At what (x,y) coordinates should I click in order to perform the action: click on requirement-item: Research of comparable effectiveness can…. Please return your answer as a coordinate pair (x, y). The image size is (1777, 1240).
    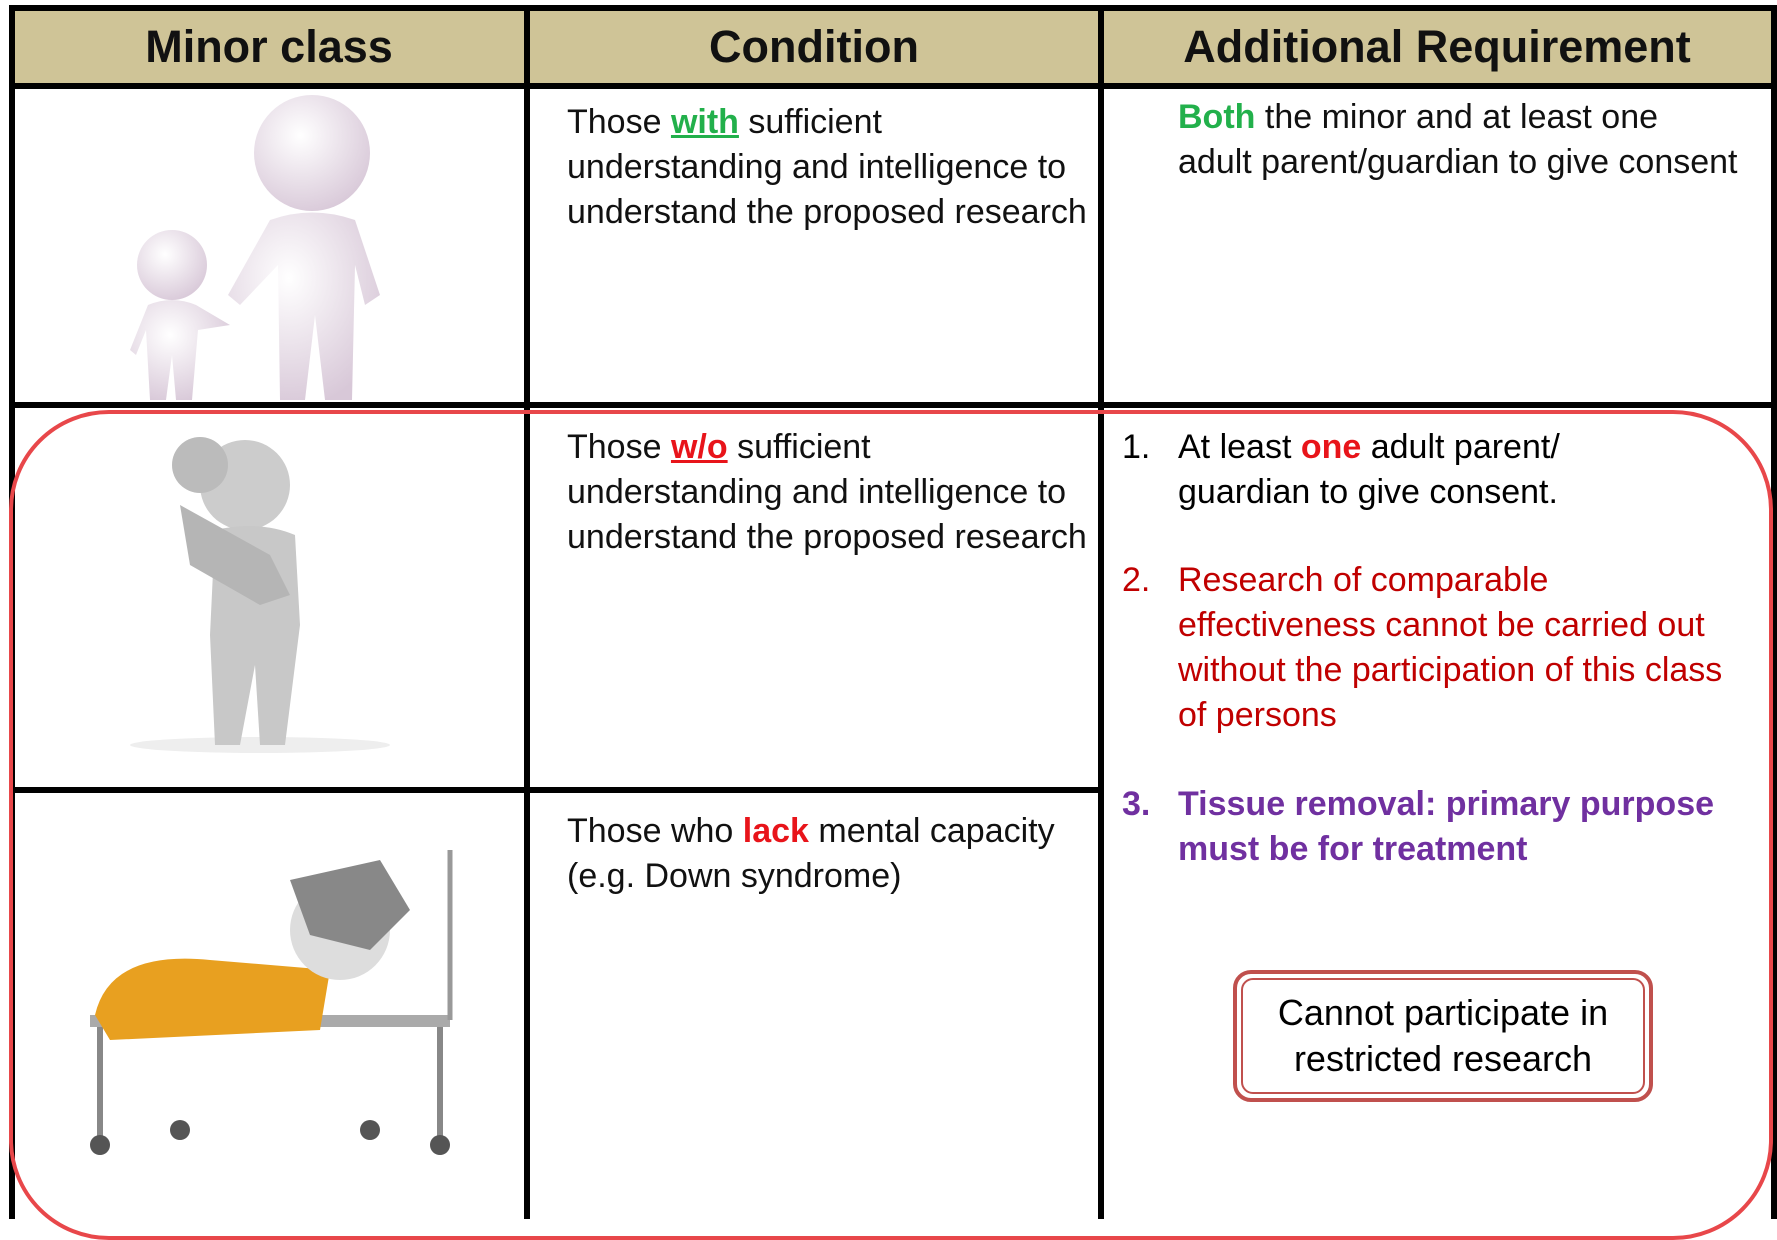
    Looking at the image, I should click on (1450, 647).